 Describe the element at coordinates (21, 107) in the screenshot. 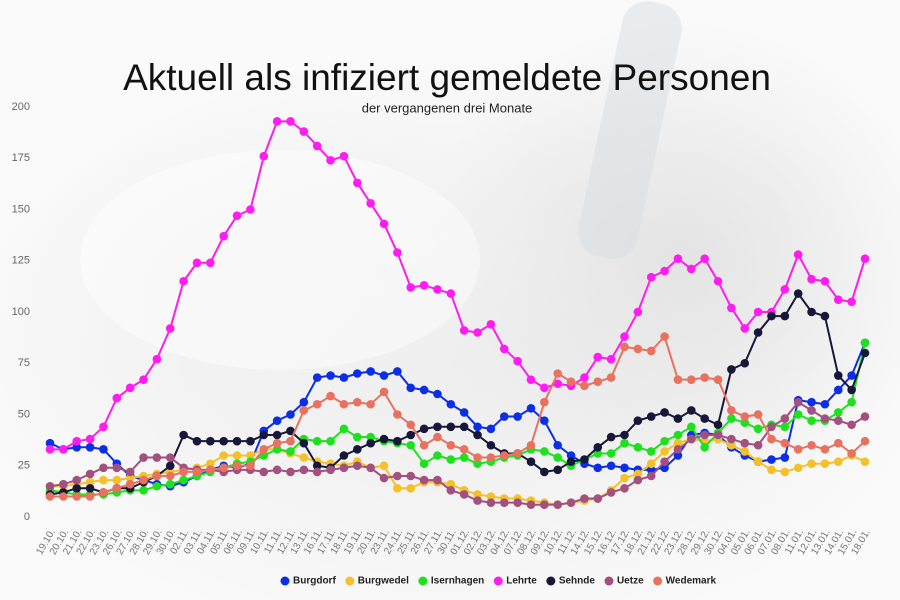

I see `y-tick-label: 200` at that location.